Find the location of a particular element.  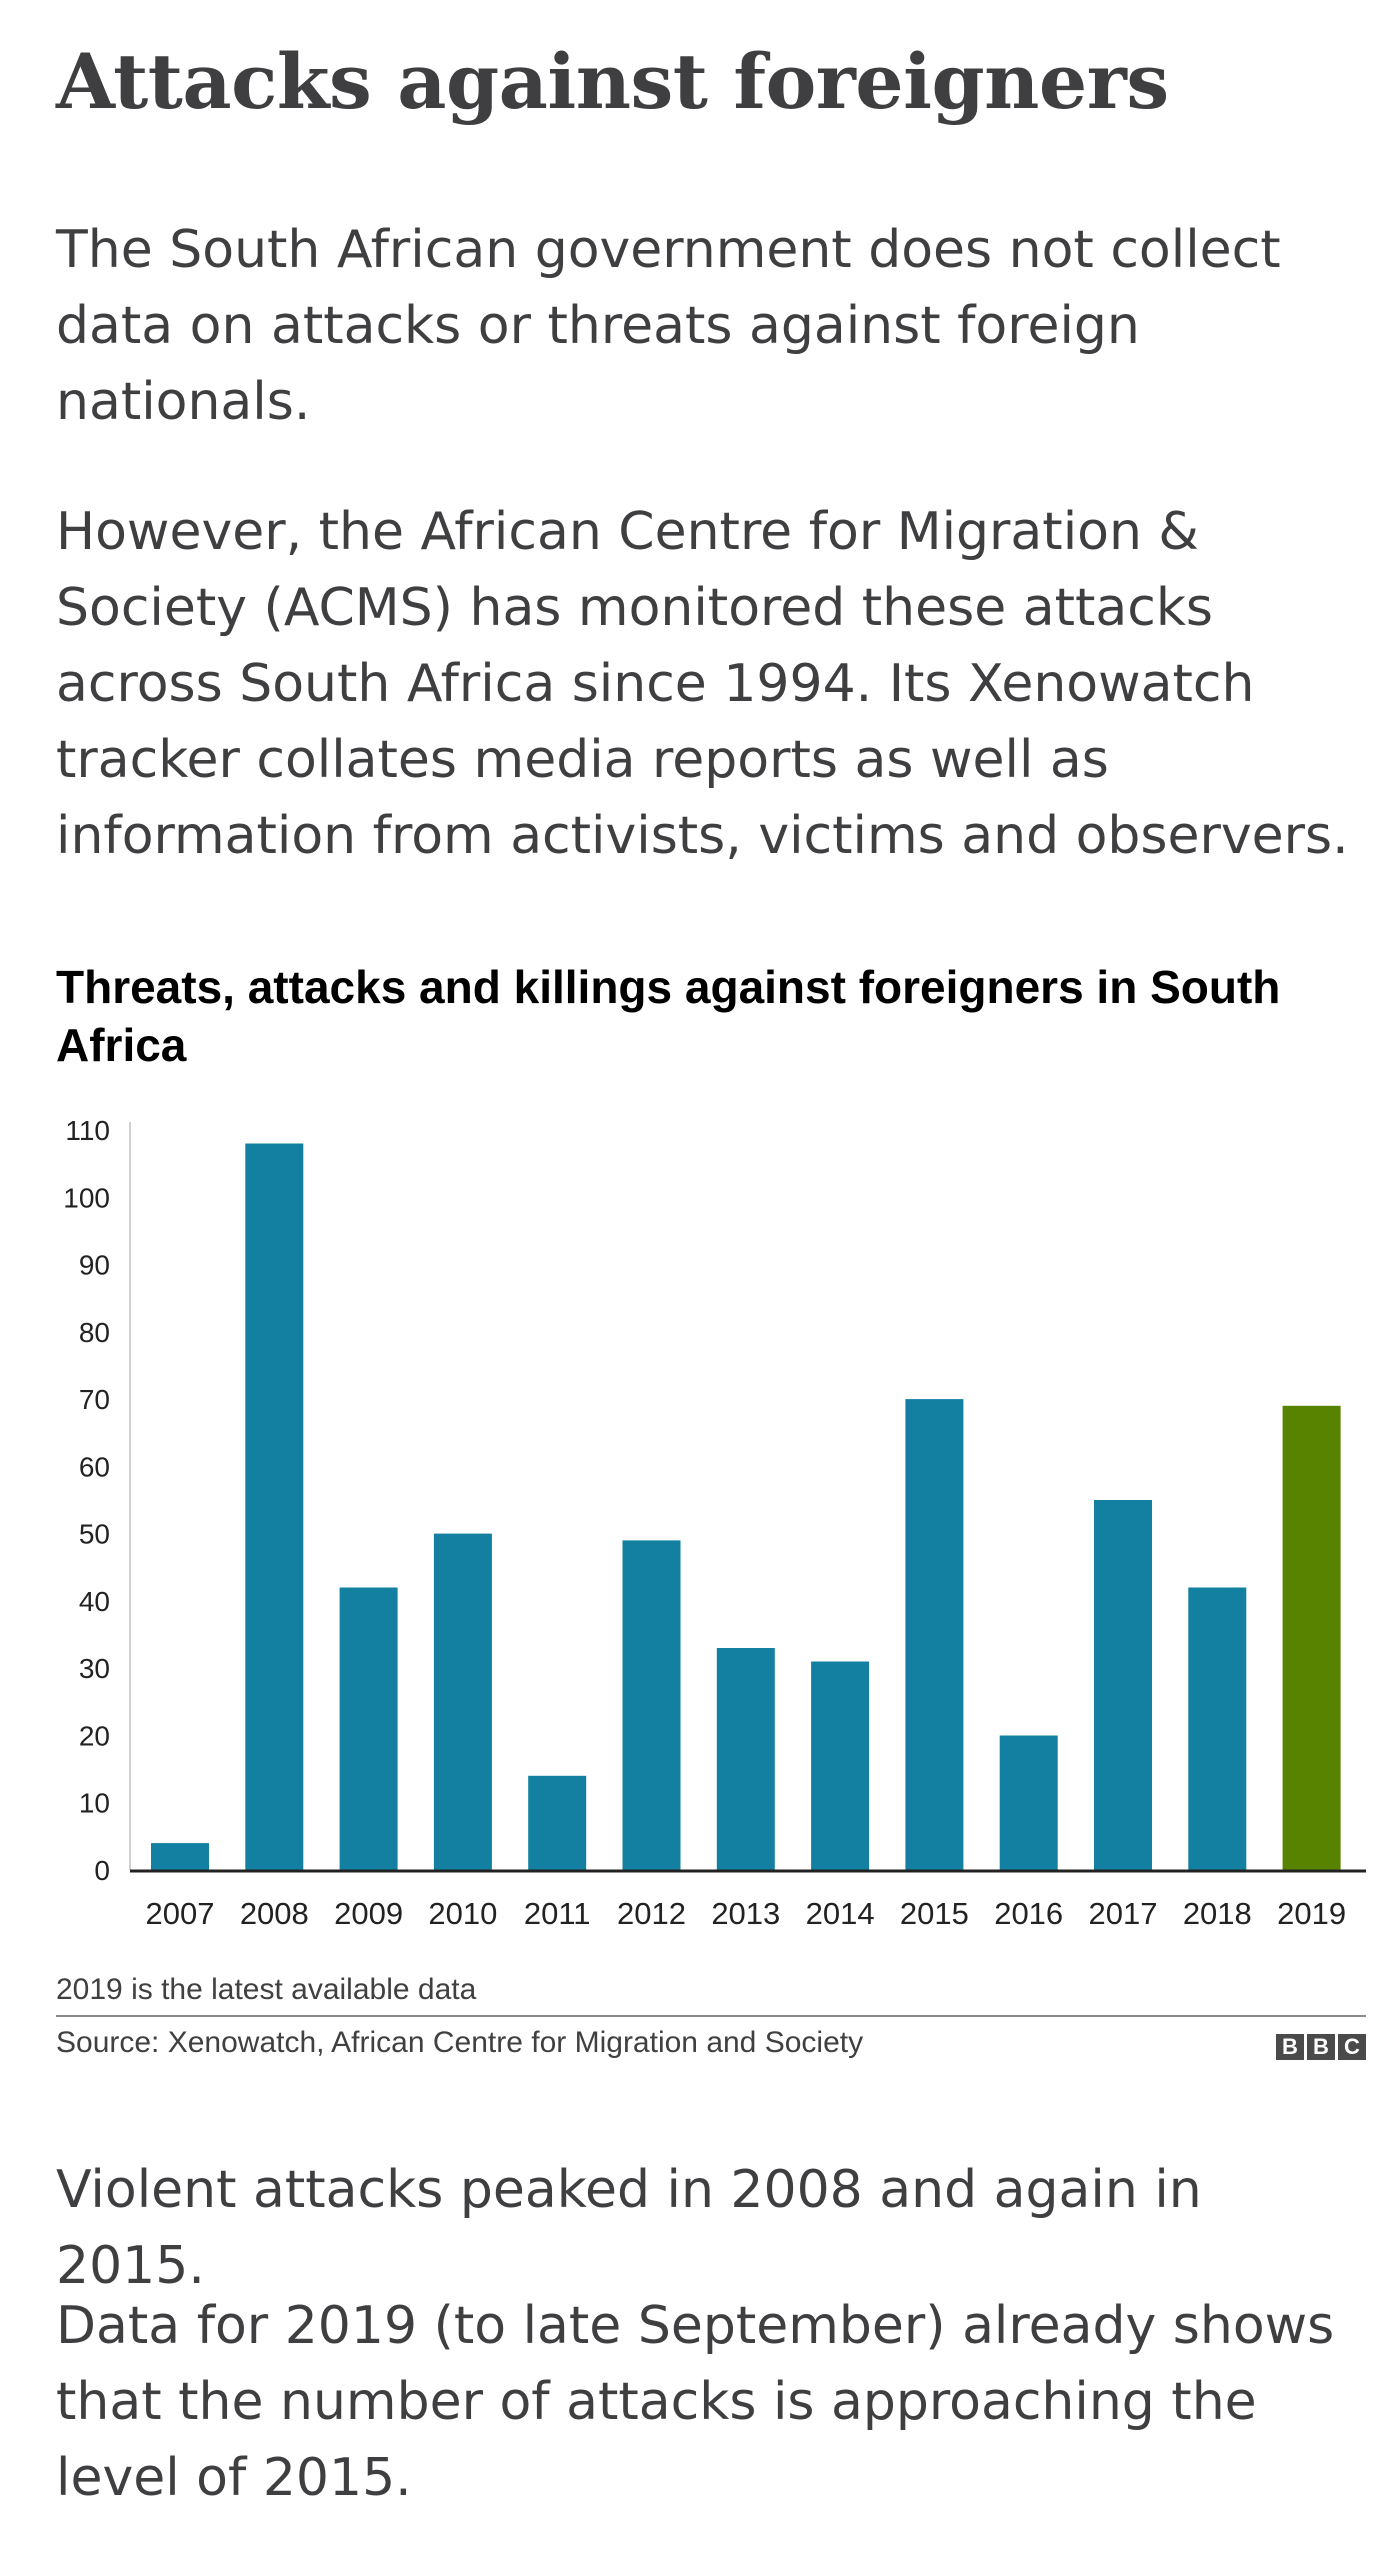

bar-2009 is located at coordinates (368, 1728).